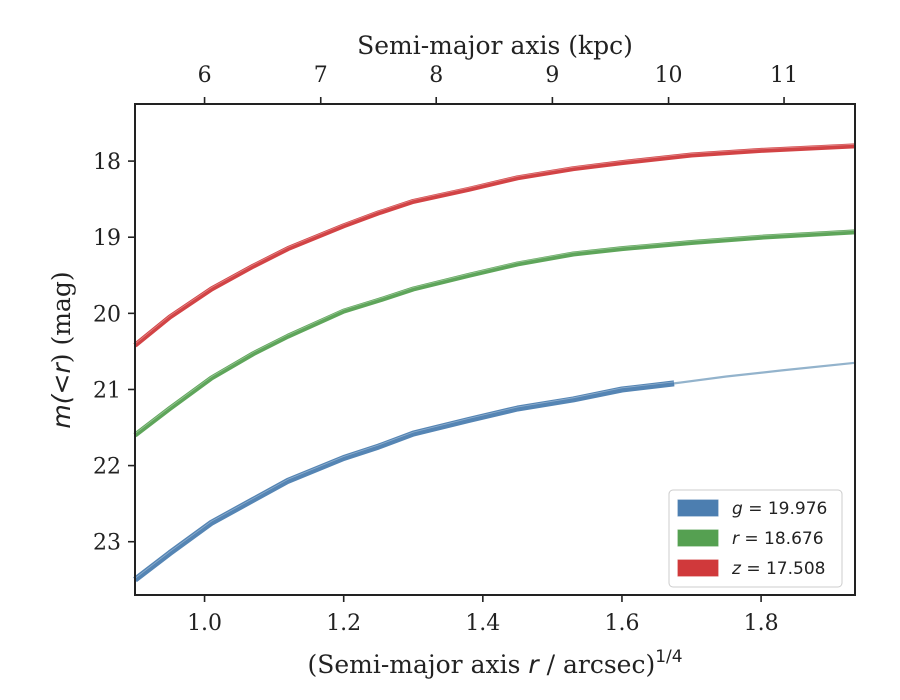 The image size is (900, 700). What do you see at coordinates (107, 390) in the screenshot?
I see `y-tick-label: 21` at bounding box center [107, 390].